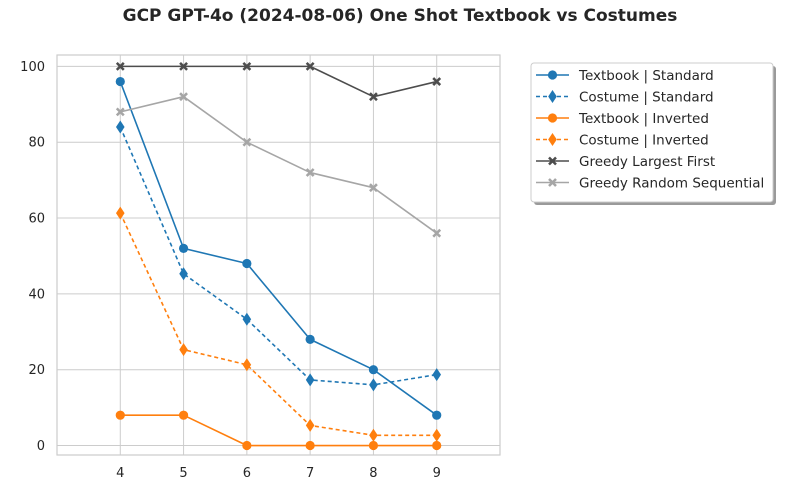 This screenshot has width=800, height=500. Describe the element at coordinates (373, 473) in the screenshot. I see `x-tick-label: 8` at that location.